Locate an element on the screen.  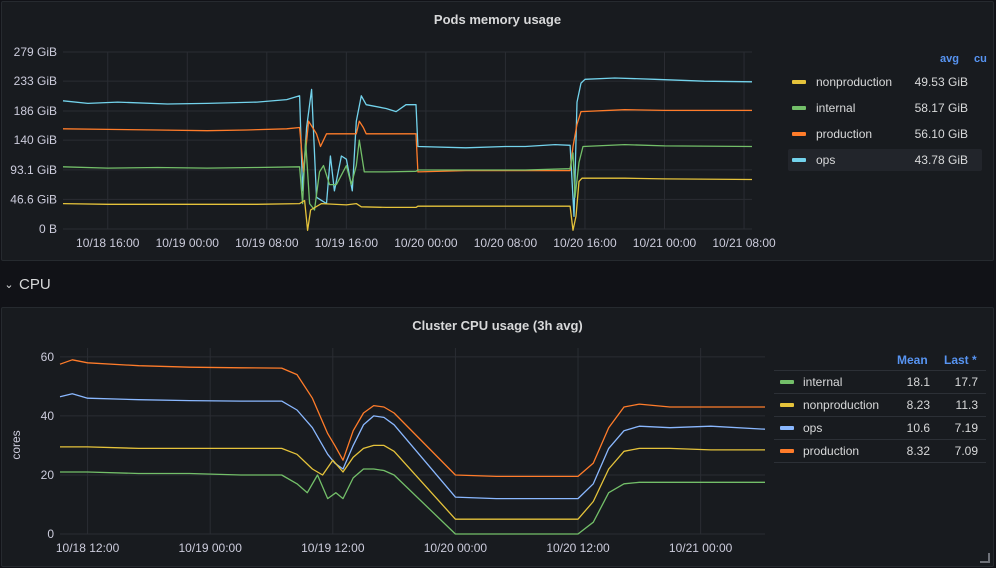
cpu-y-tick: 40 is located at coordinates (48, 416).